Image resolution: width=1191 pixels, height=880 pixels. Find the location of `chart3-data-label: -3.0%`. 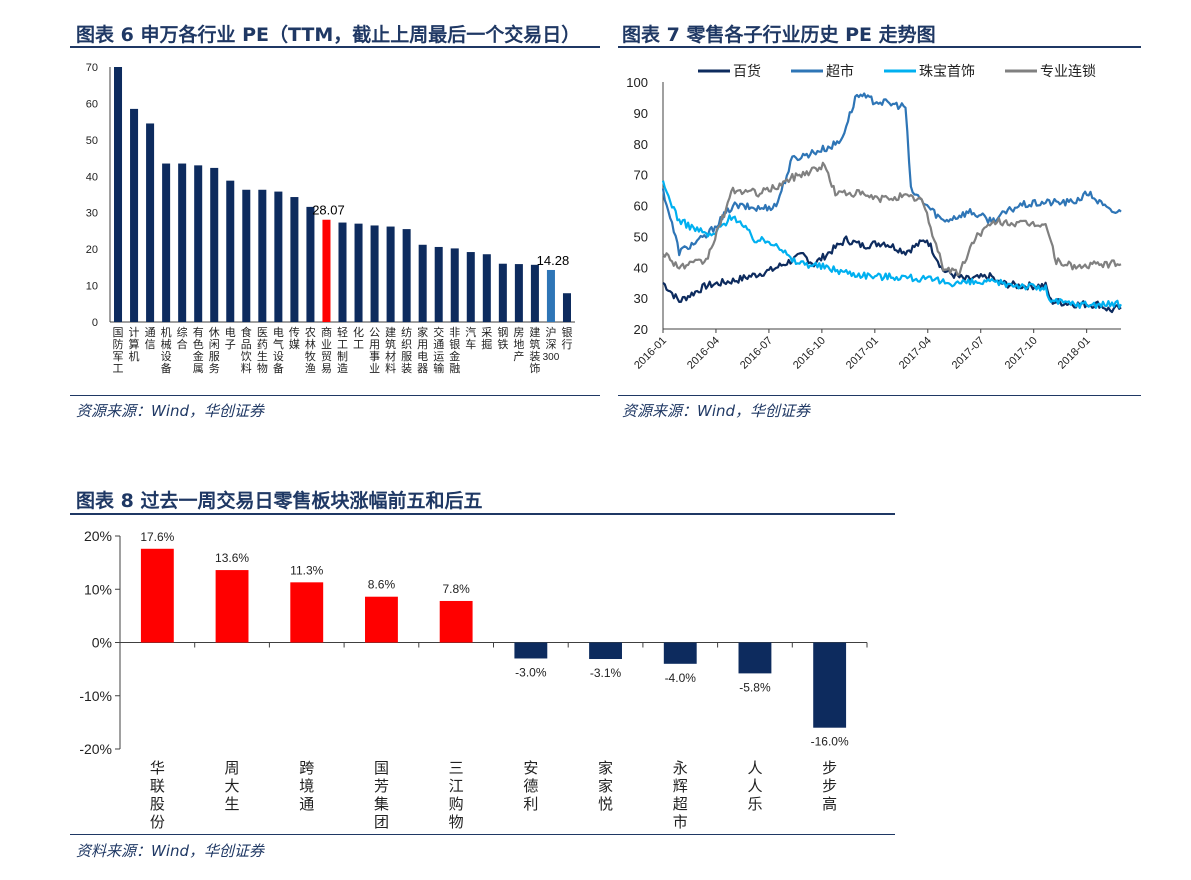

chart3-data-label: -3.0% is located at coordinates (531, 672).